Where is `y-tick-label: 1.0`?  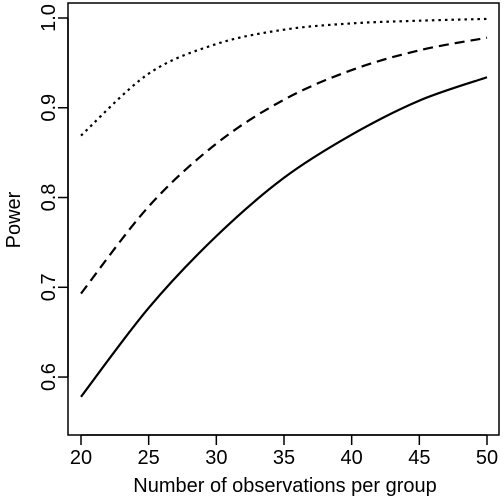 y-tick-label: 1.0 is located at coordinates (49, 18).